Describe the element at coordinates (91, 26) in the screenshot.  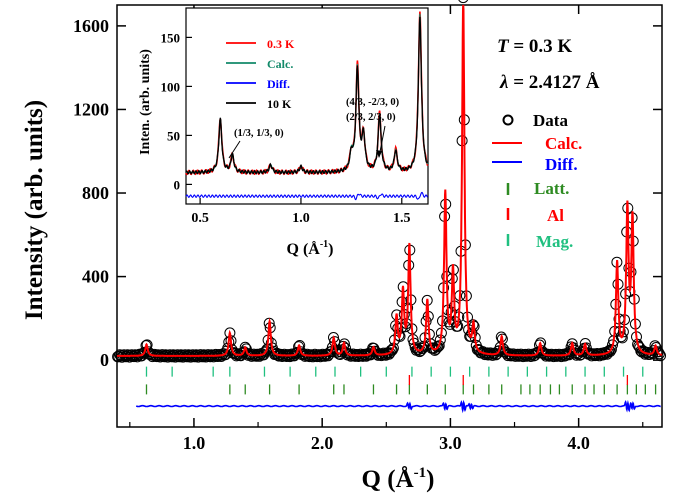
I see `main-y-tick-label: 1600` at that location.